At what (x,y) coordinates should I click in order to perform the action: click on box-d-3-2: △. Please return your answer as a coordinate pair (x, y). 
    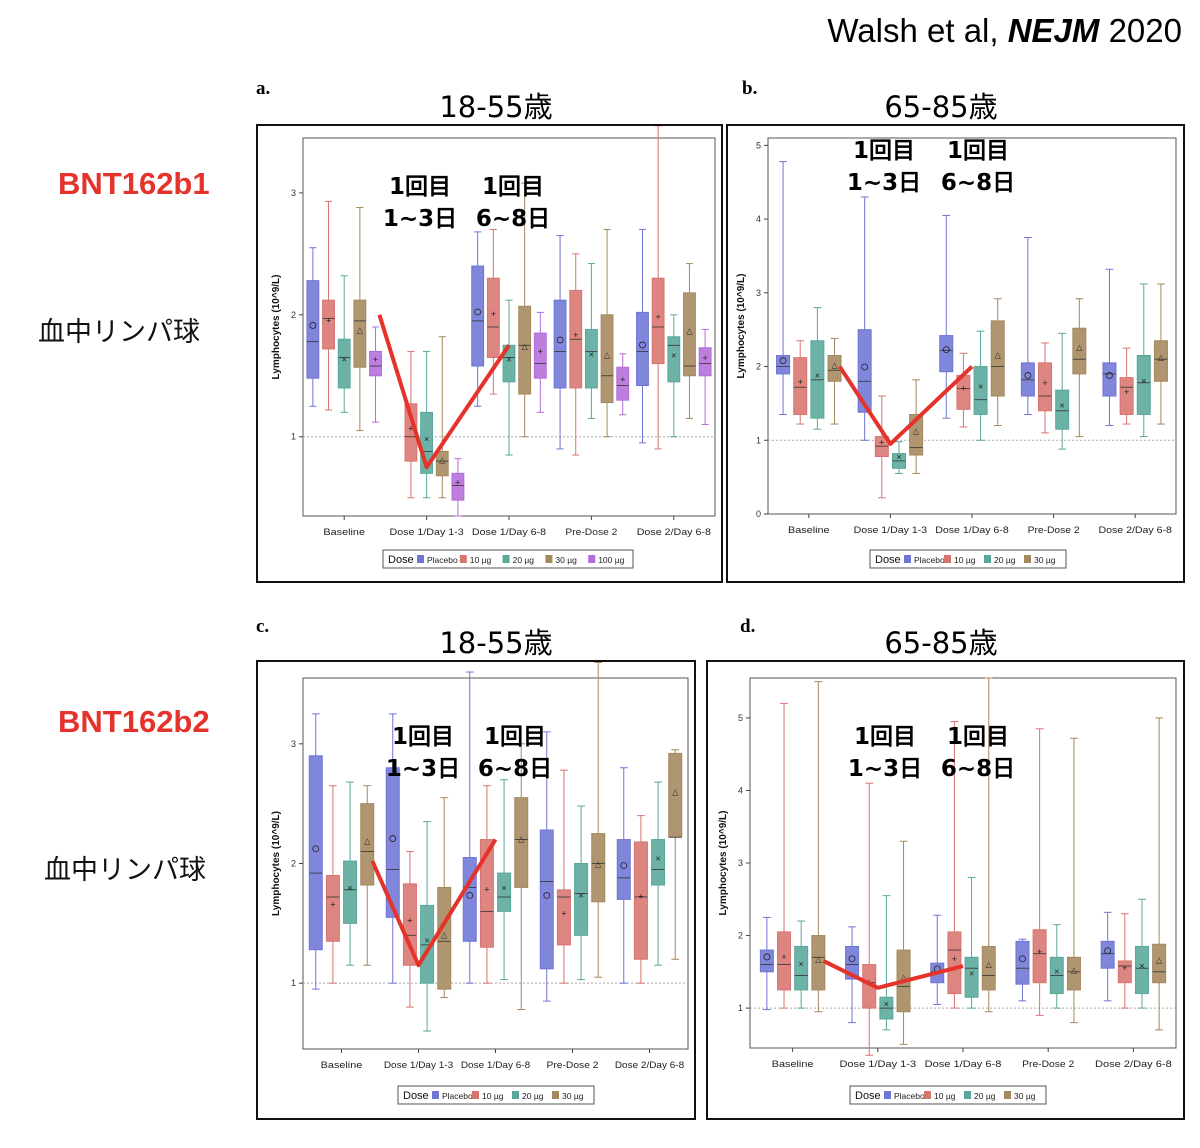
    Looking at the image, I should click on (988, 845).